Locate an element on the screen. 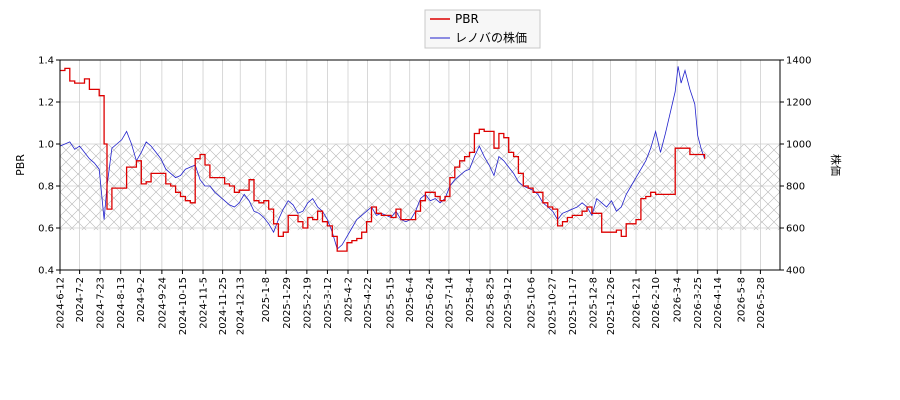  left-tick-label: 1.2 is located at coordinates (46, 103).